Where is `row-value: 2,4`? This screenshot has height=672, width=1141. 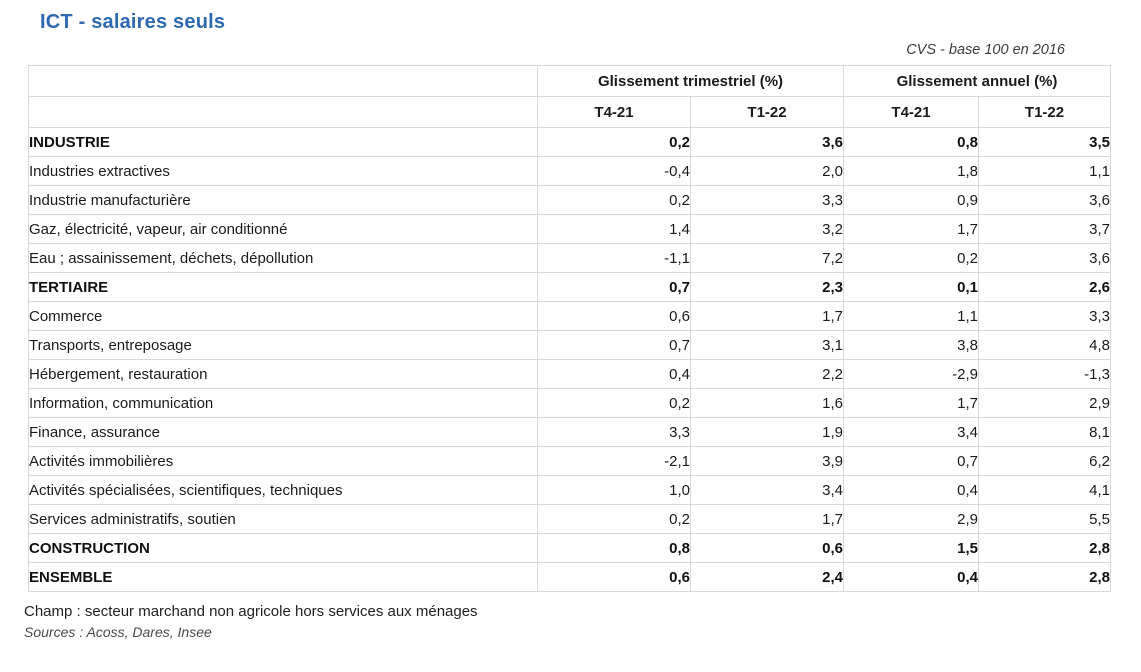 row-value: 2,4 is located at coordinates (767, 577).